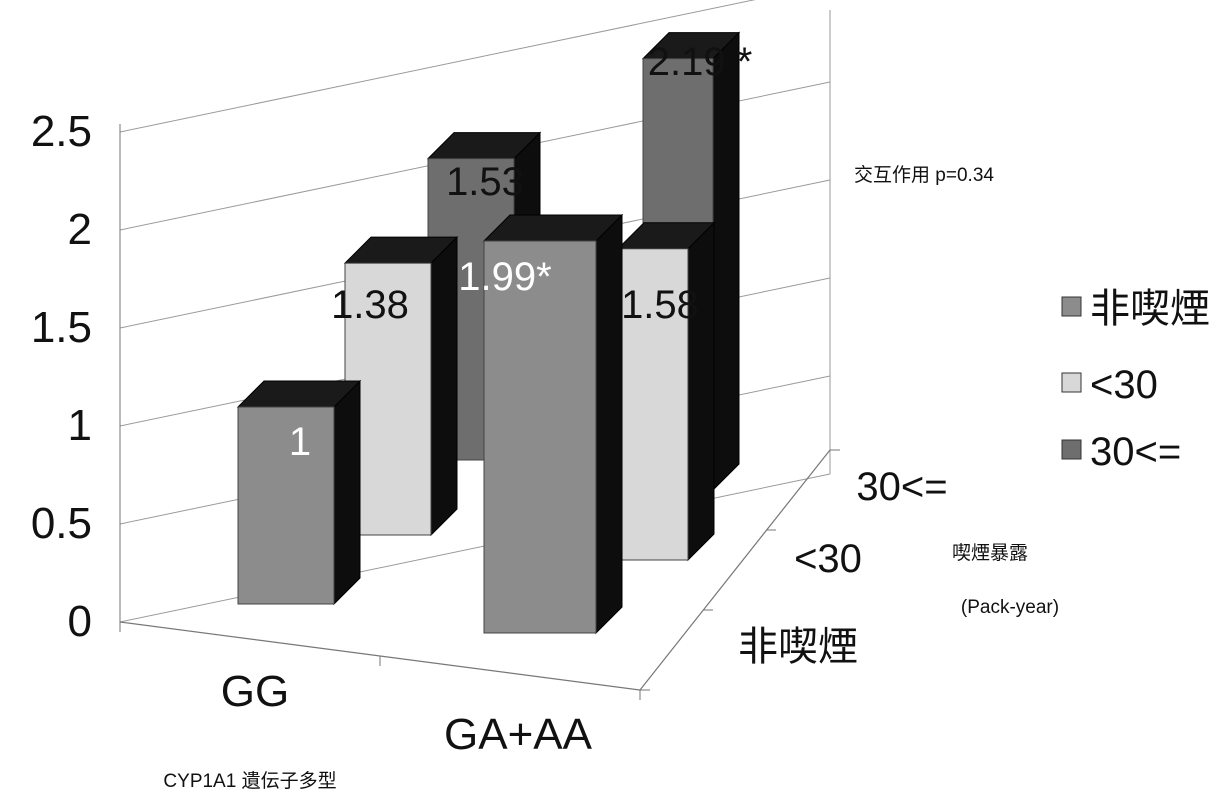 The height and width of the screenshot is (801, 1232). I want to click on depth-label-nonsmoker: 非喫煙, so click(798, 647).